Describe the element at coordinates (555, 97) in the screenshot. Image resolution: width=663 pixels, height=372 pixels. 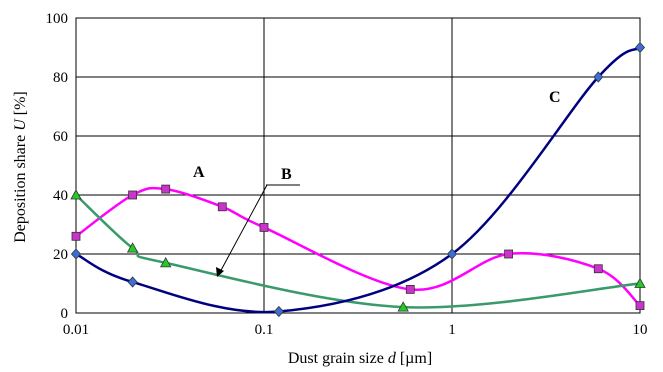
I see `series-label-c: C` at that location.